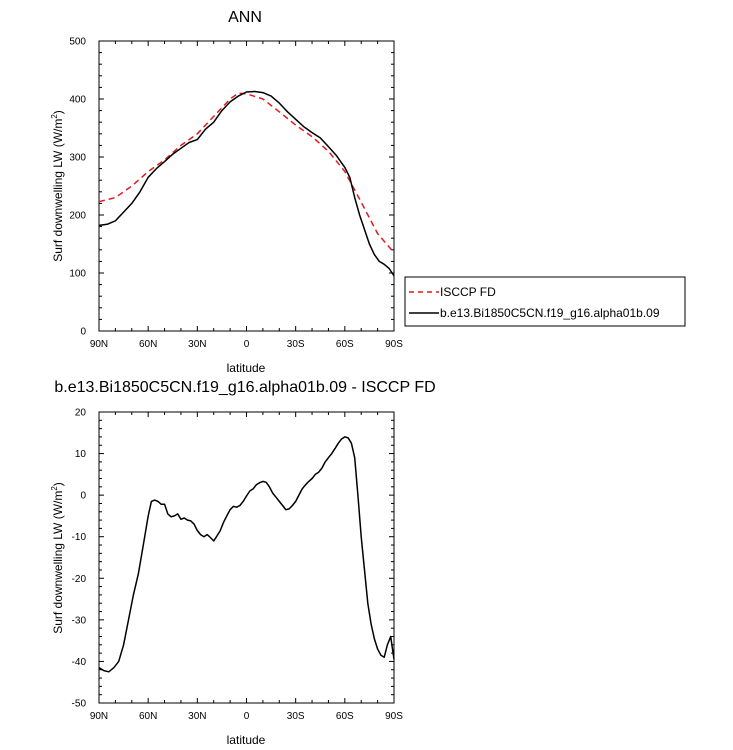 This screenshot has width=733, height=750. What do you see at coordinates (246, 740) in the screenshot?
I see `bottom-x-axis-label: latitude` at bounding box center [246, 740].